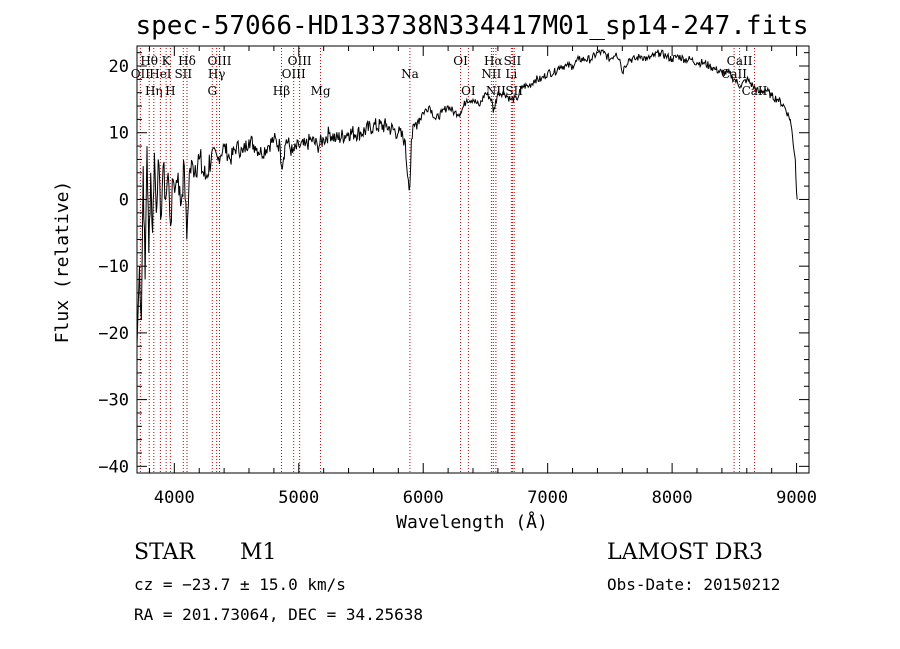 The height and width of the screenshot is (649, 900). I want to click on x-tick-label-1: 5000, so click(298, 498).